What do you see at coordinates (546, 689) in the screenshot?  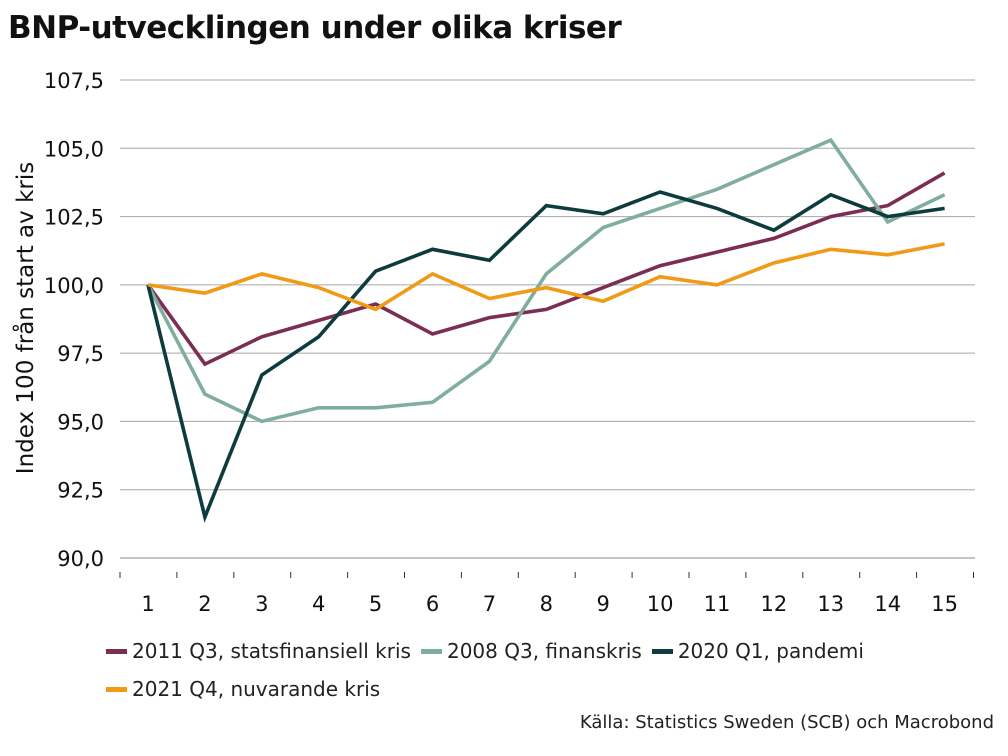 I see `legend-row-2: 2021 Q4, nuvarande kris` at bounding box center [546, 689].